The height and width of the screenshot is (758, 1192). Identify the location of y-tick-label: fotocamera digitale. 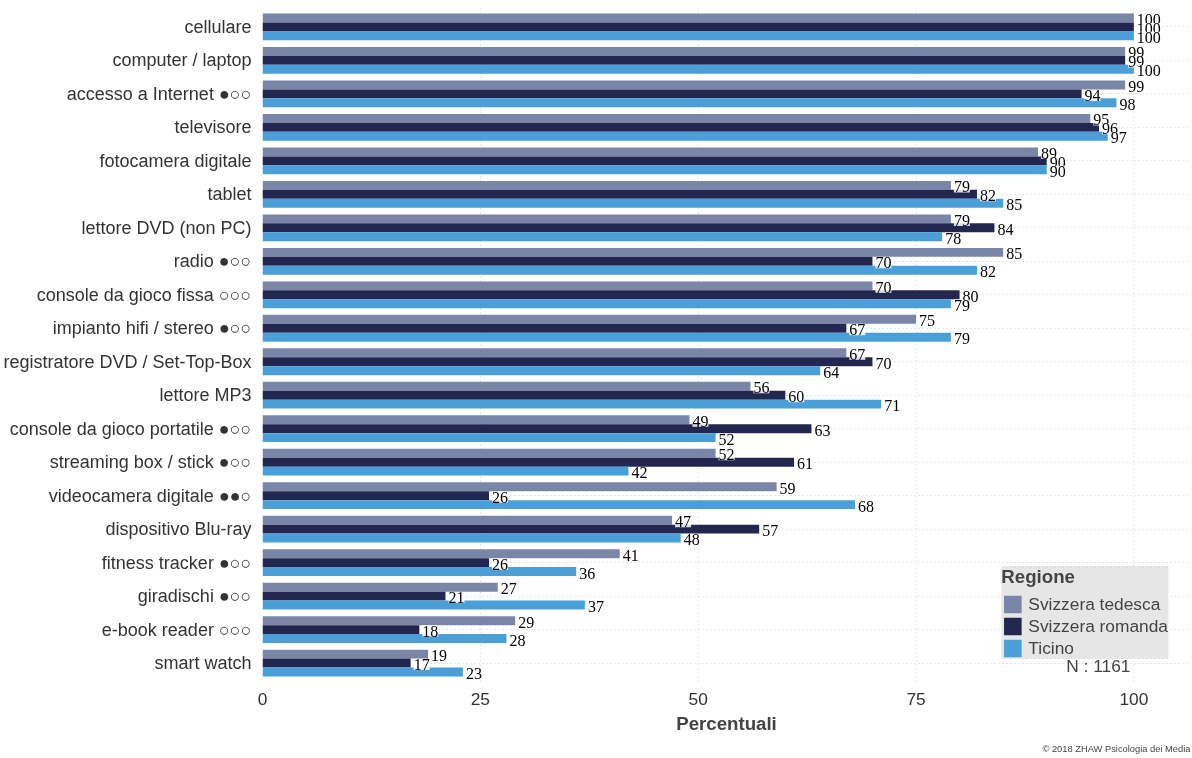
(175, 160).